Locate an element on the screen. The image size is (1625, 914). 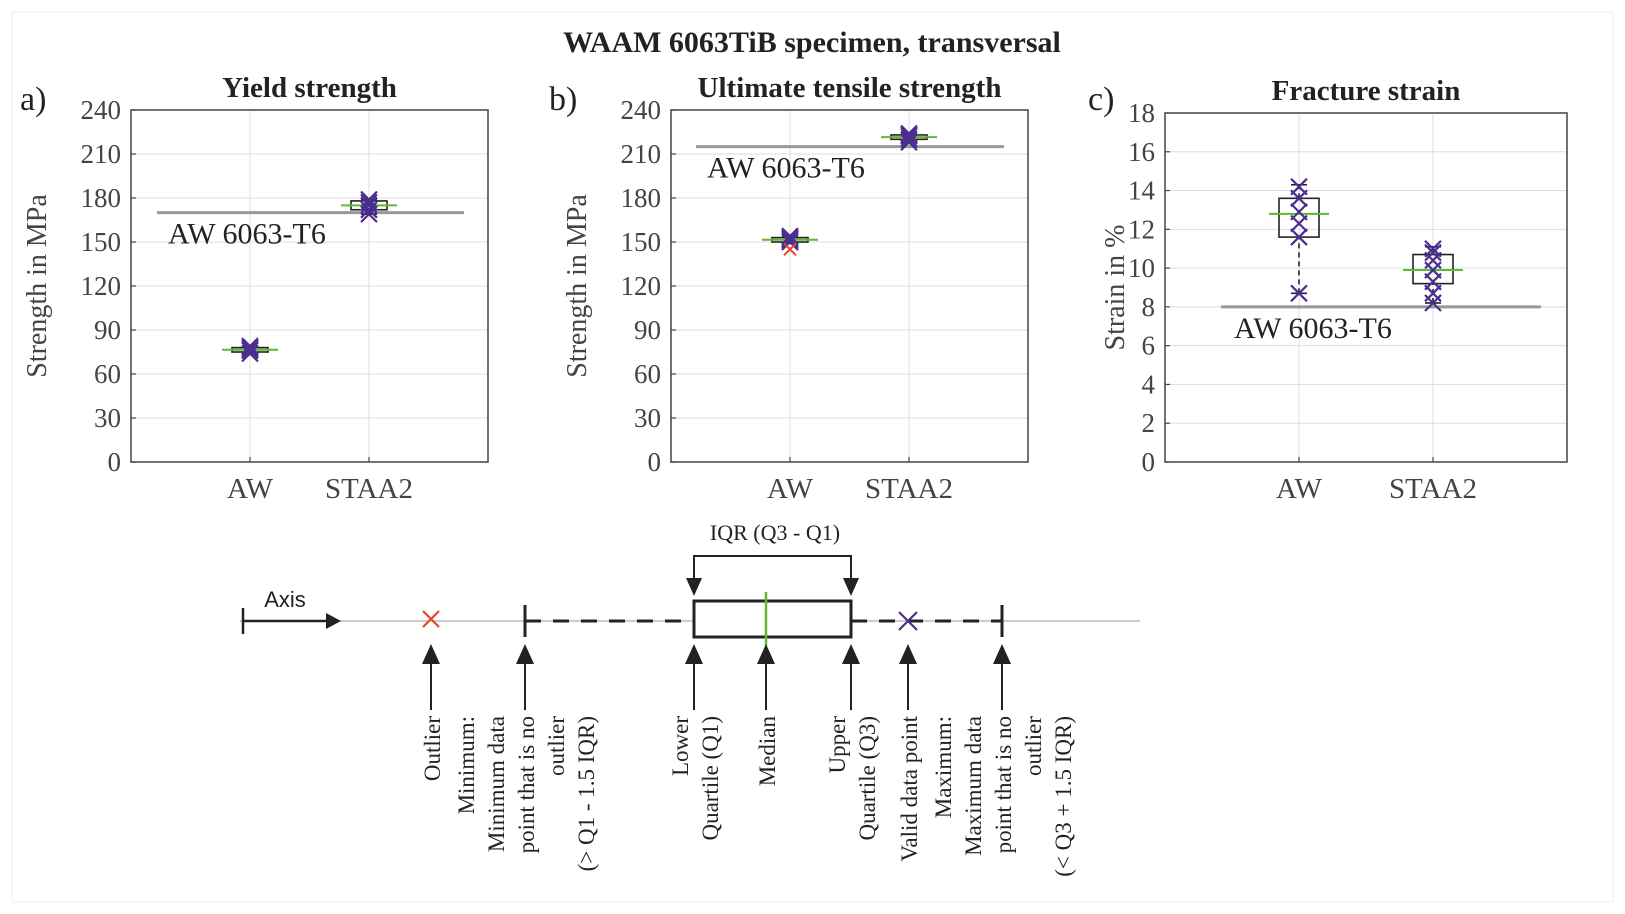
legend-annotation-text: Median is located at coordinates (767, 751).